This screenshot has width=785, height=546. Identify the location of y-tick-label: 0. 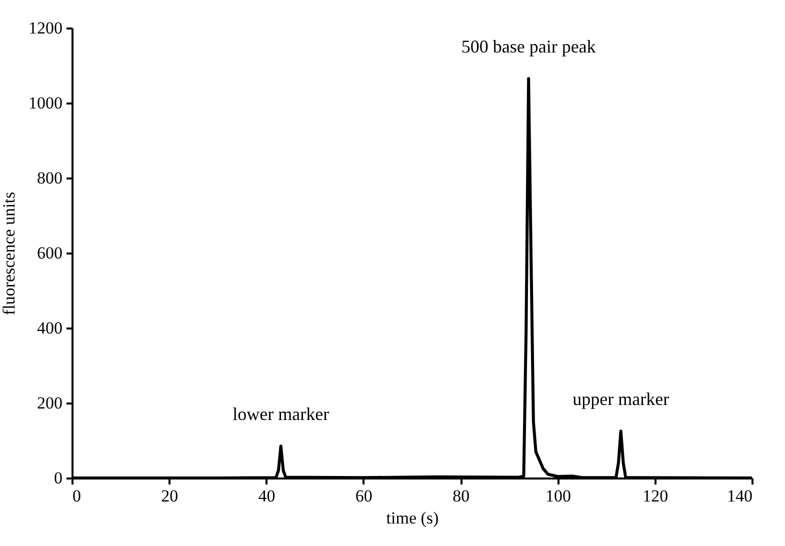
(58, 478).